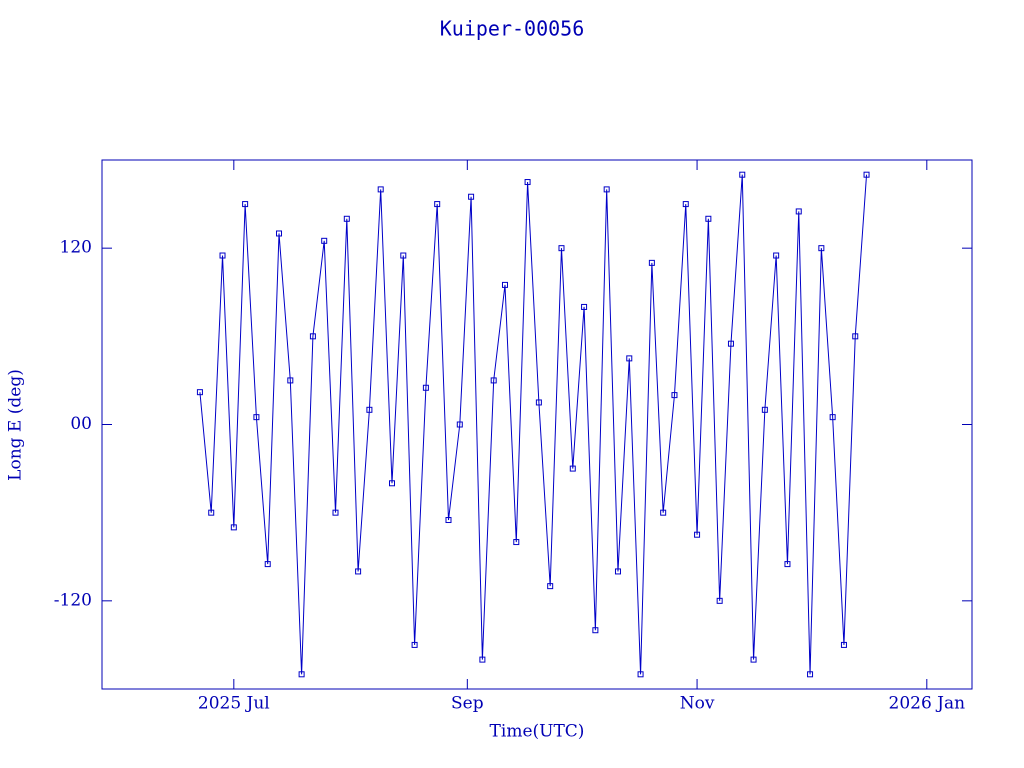 This screenshot has width=1024, height=768. Describe the element at coordinates (927, 704) in the screenshot. I see `x-tick-label: 2026 Jan` at that location.